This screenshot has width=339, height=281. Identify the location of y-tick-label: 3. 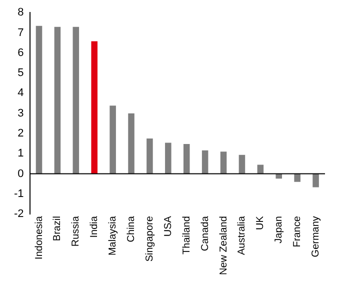
(21, 113).